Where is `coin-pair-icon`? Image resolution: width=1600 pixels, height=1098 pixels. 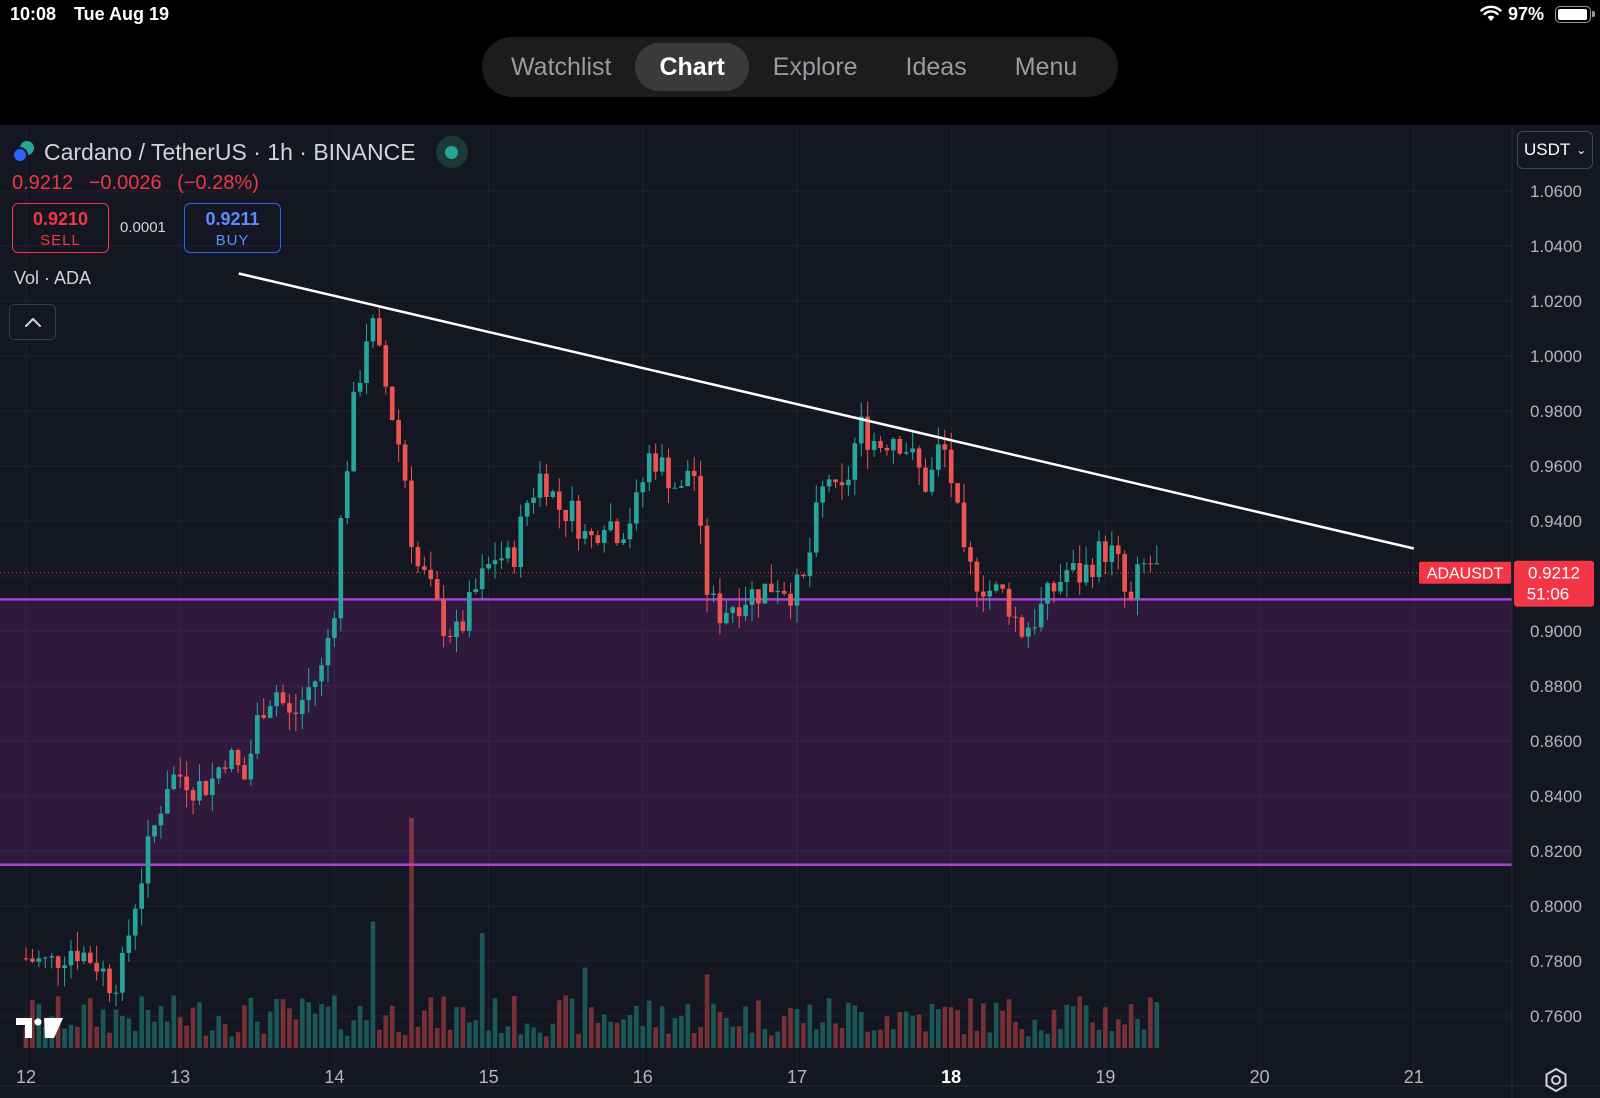
coin-pair-icon is located at coordinates (23, 152).